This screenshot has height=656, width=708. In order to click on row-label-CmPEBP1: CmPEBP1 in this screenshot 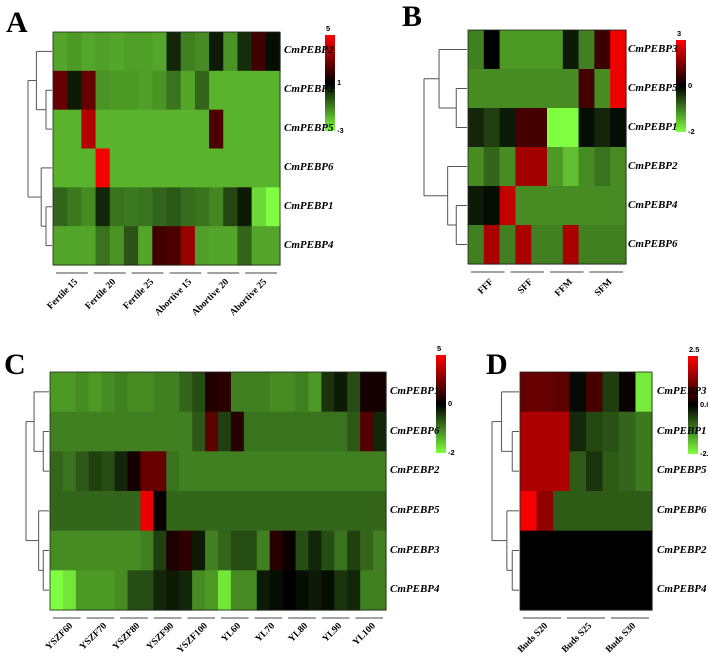, I will do `click(309, 205)`.